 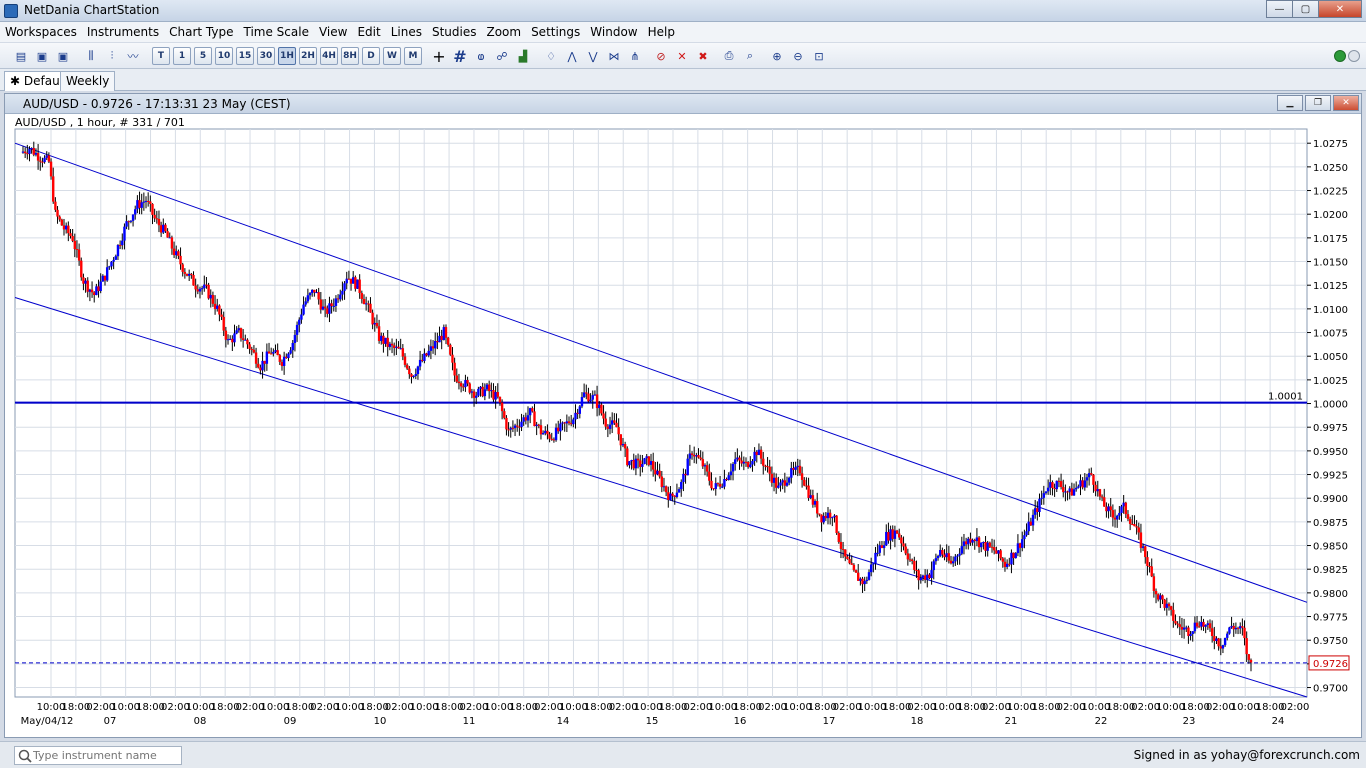 What do you see at coordinates (1305, 9) in the screenshot?
I see `maximize-button: ▢` at bounding box center [1305, 9].